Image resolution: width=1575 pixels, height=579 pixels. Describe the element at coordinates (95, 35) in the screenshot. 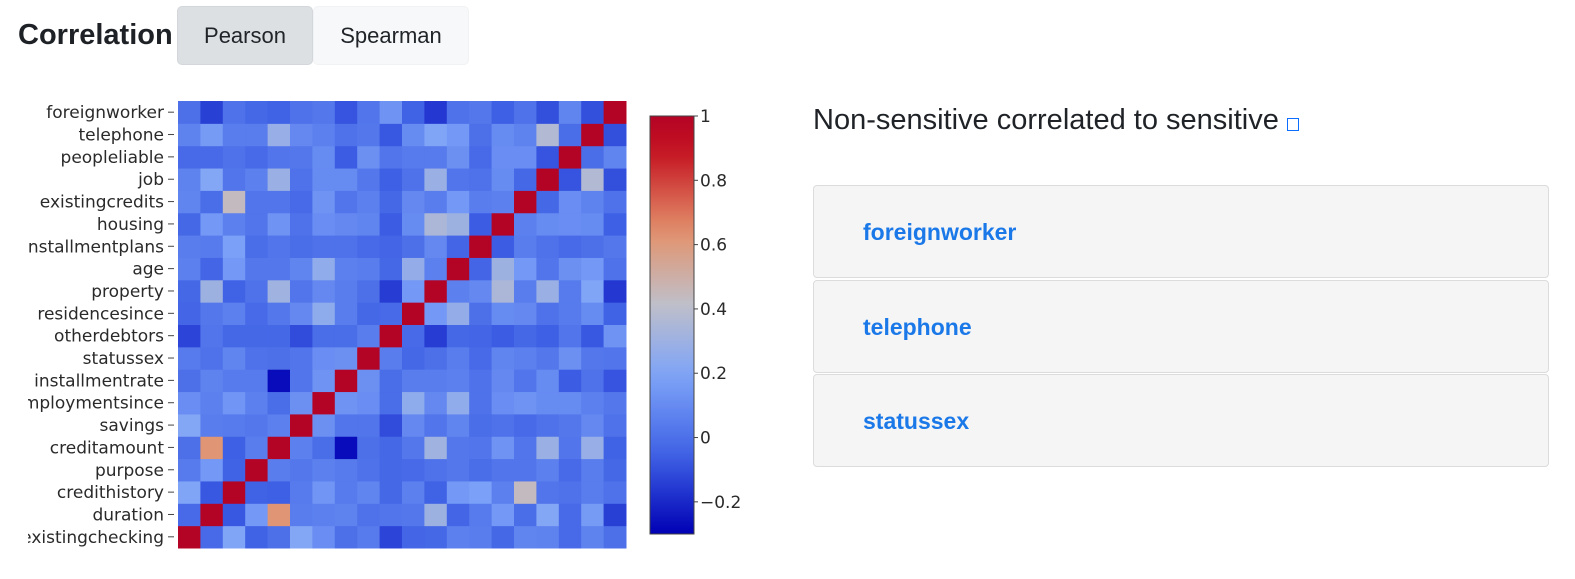

I see `correlation-title: Correlation` at that location.